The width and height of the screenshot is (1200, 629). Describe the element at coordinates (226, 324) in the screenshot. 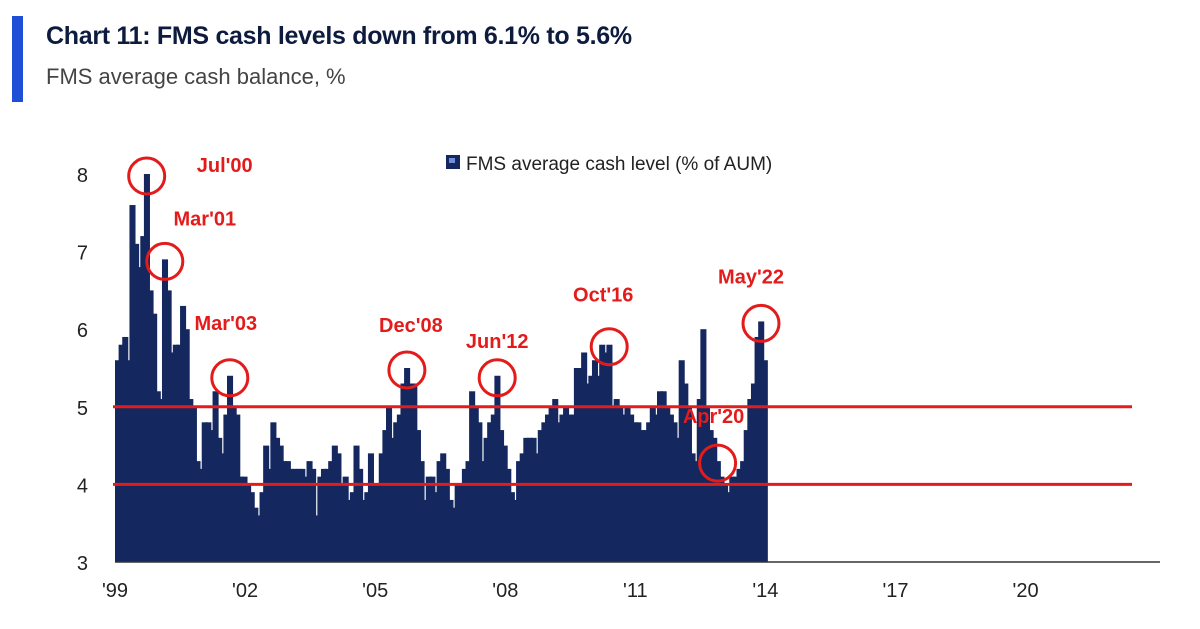

I see `annotation-label: Mar'03` at that location.